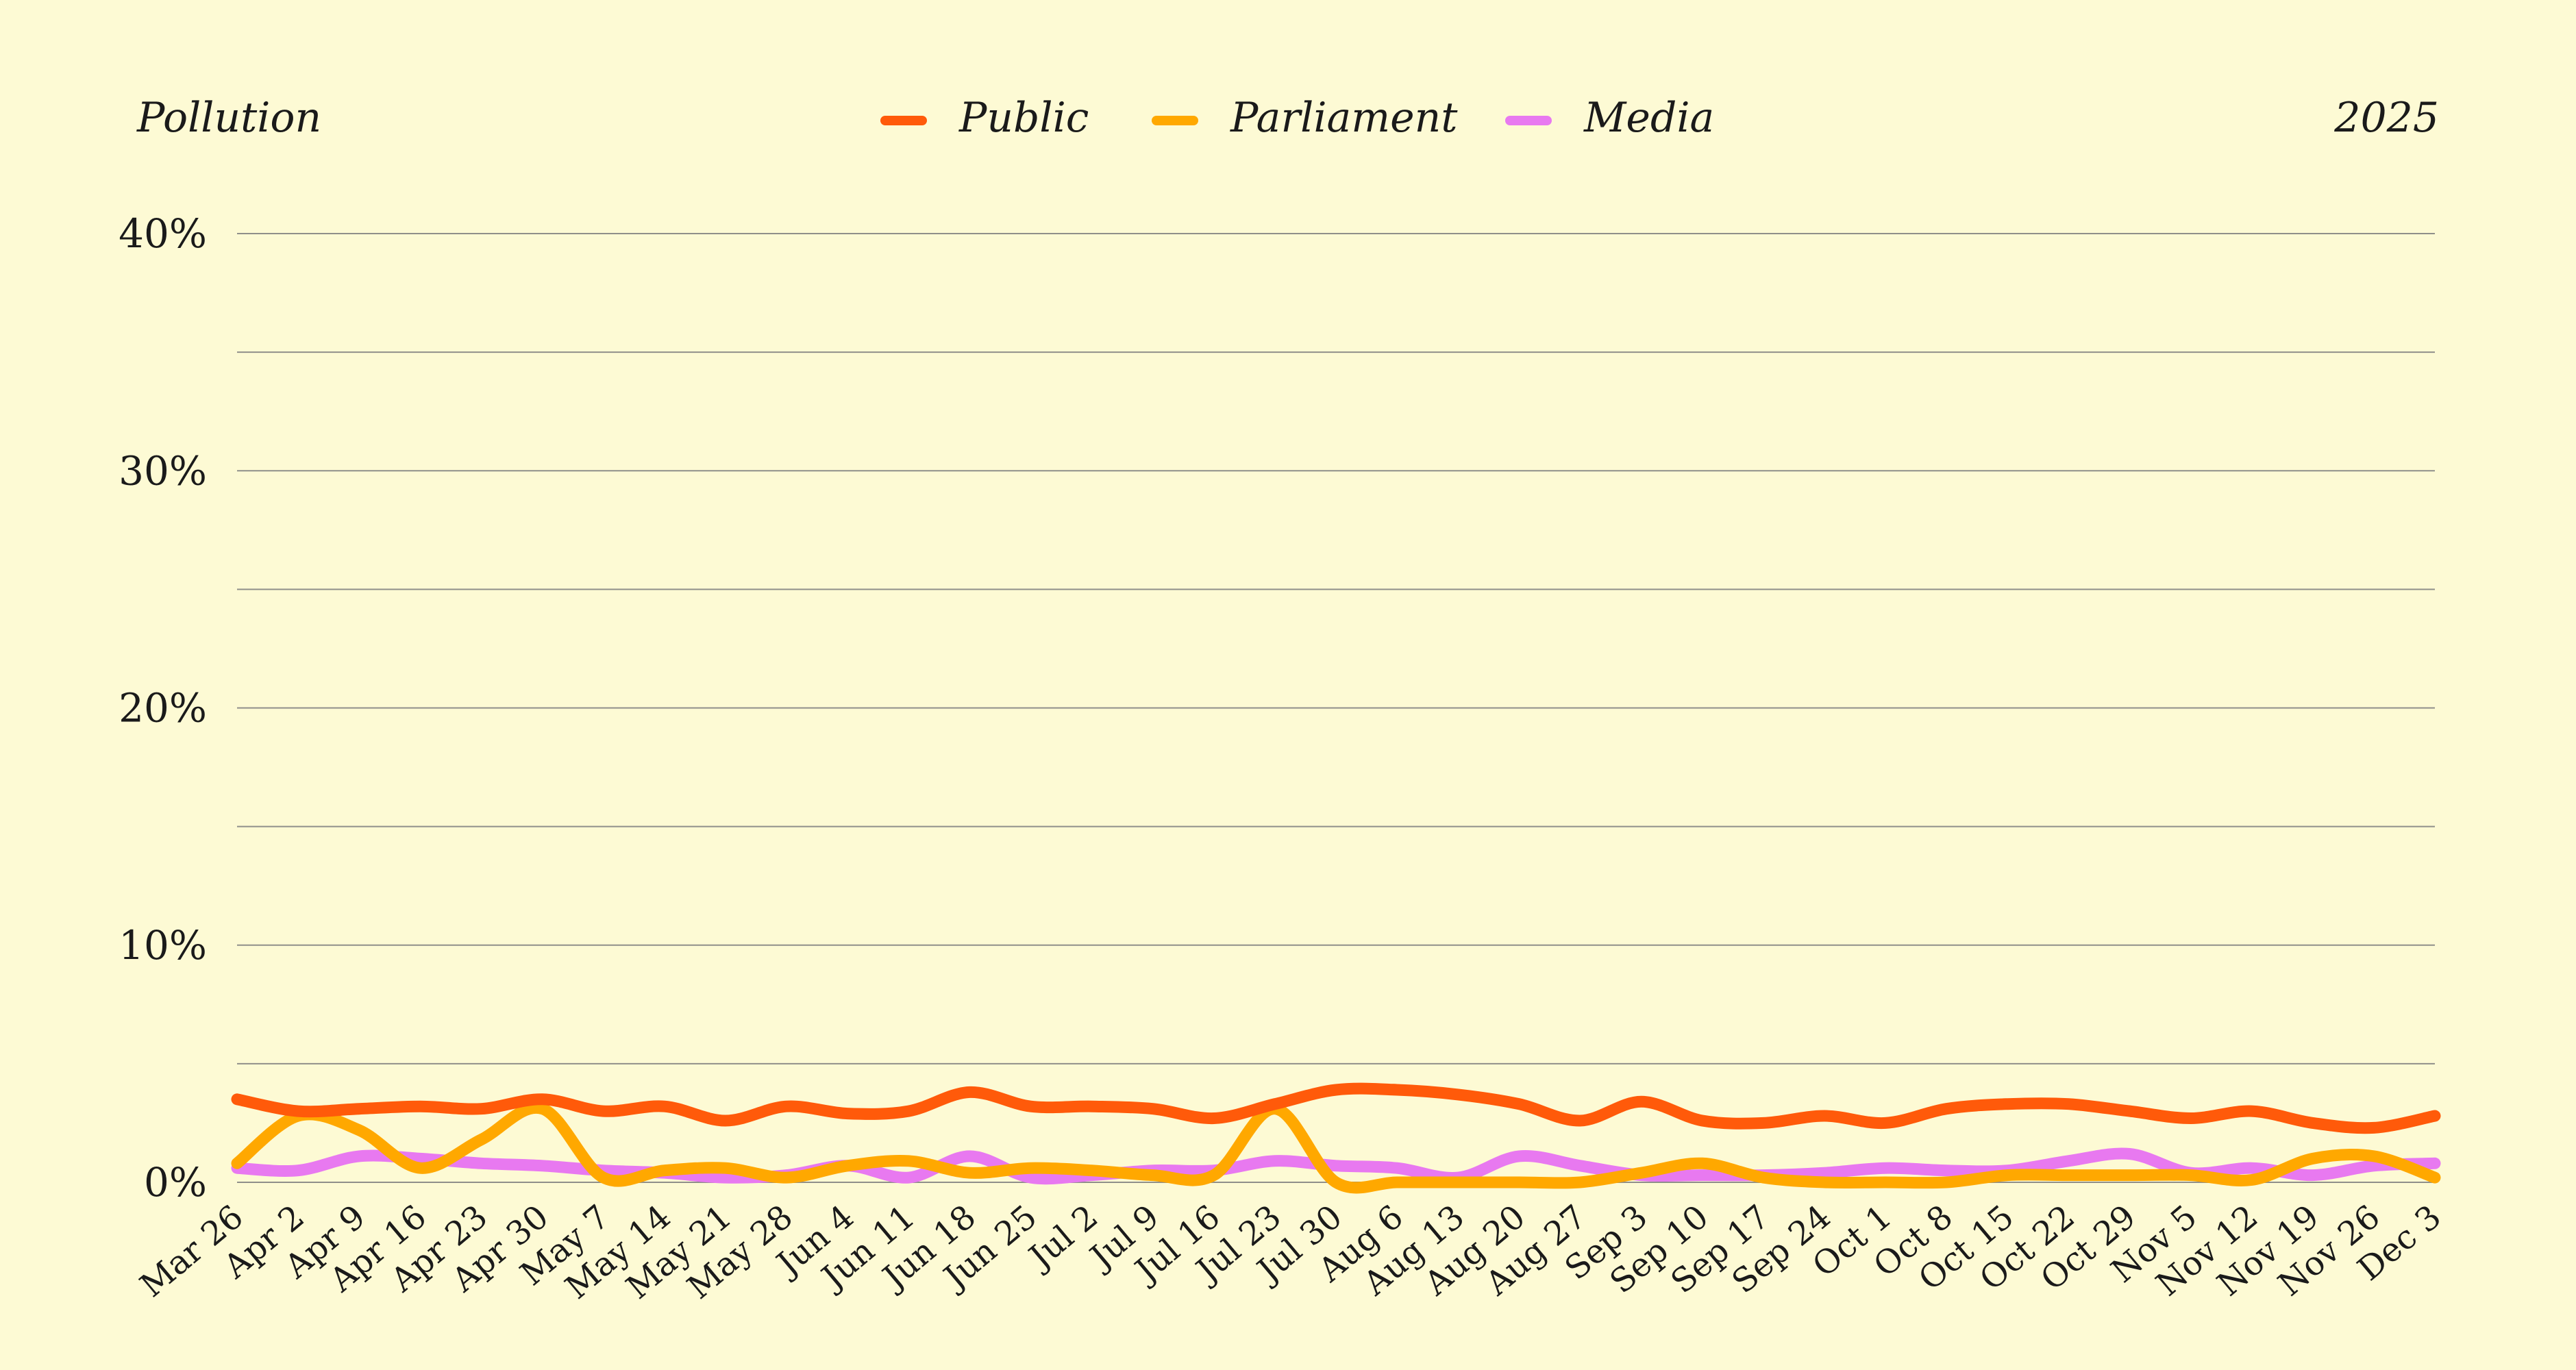 The height and width of the screenshot is (1370, 2576). I want to click on legend-item-public: Public, so click(984, 118).